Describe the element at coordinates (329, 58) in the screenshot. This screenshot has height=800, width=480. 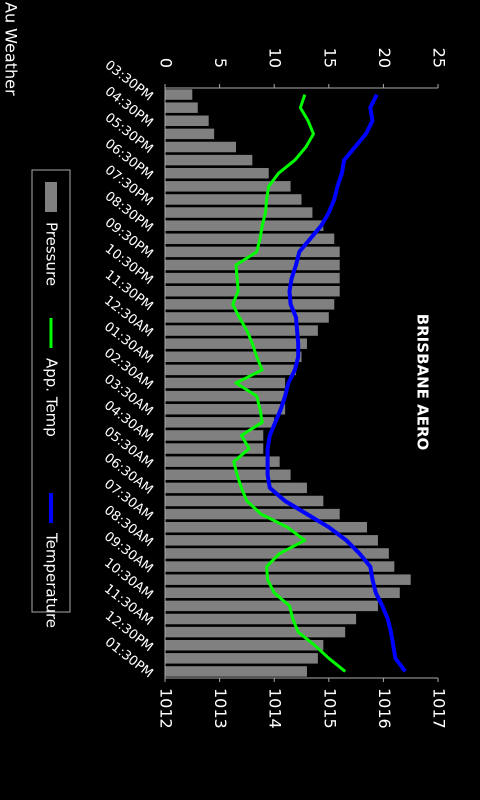
I see `y-tick-label: 15` at that location.